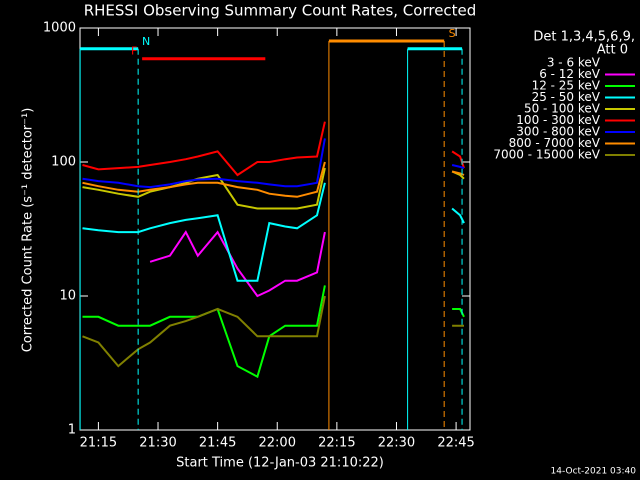 The width and height of the screenshot is (640, 480). Describe the element at coordinates (396, 443) in the screenshot. I see `x-tick-label: 22:30` at that location.